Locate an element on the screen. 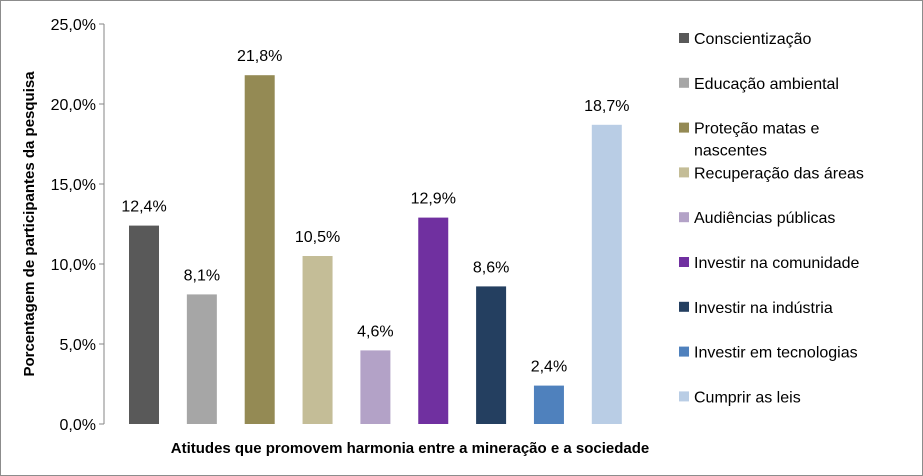 The width and height of the screenshot is (923, 476). y-tick-label: 20,0% is located at coordinates (73, 105).